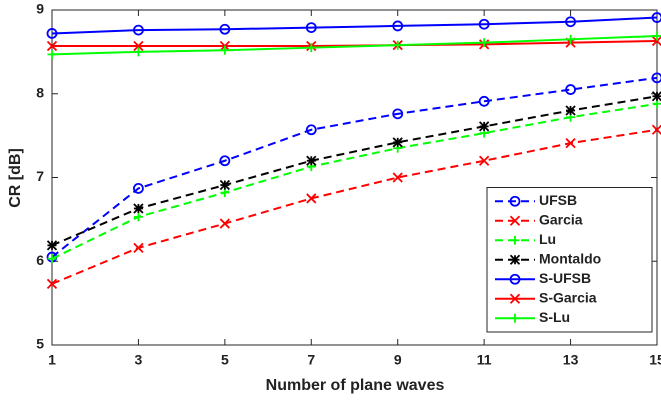 This screenshot has width=661, height=403. I want to click on legend-label: Garcia, so click(561, 219).